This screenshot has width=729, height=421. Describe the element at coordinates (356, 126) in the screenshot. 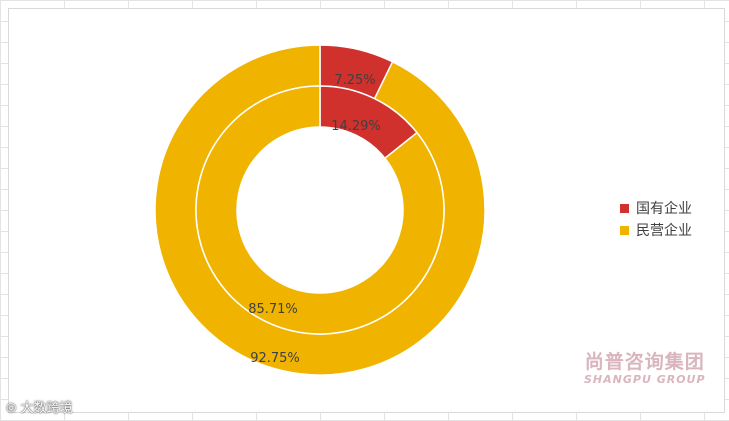

I see `inner-ring-label-0: 14.29%` at that location.